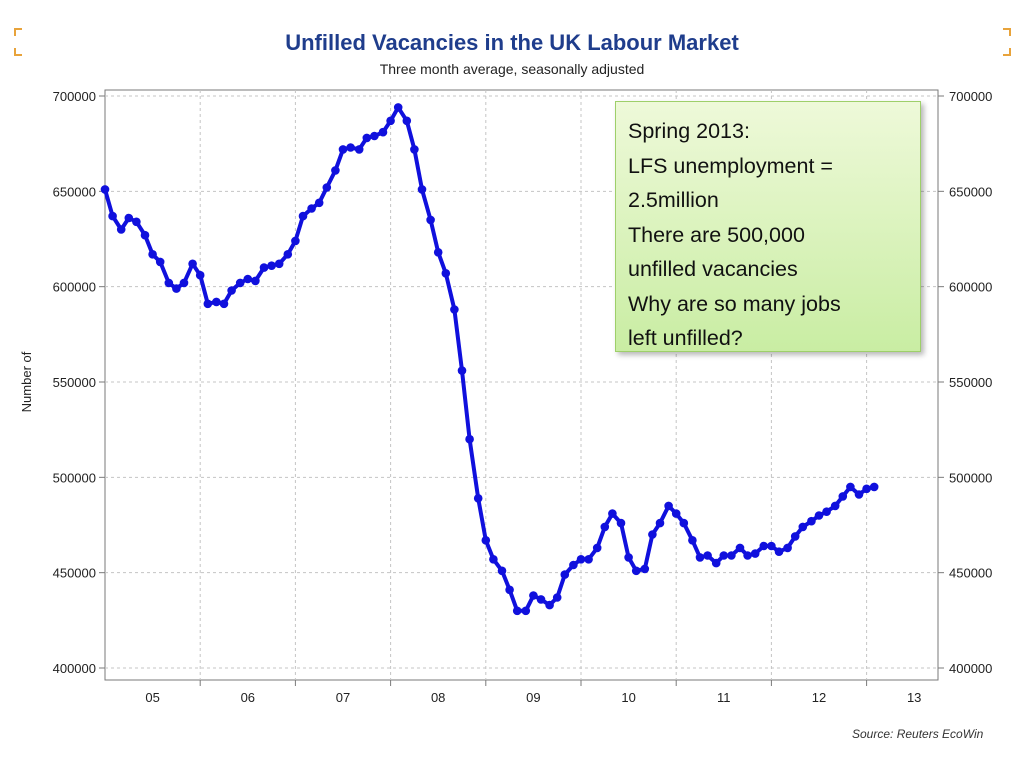 Image resolution: width=1024 pixels, height=768 pixels. Describe the element at coordinates (152, 697) in the screenshot. I see `x-tick-label: 05` at that location.